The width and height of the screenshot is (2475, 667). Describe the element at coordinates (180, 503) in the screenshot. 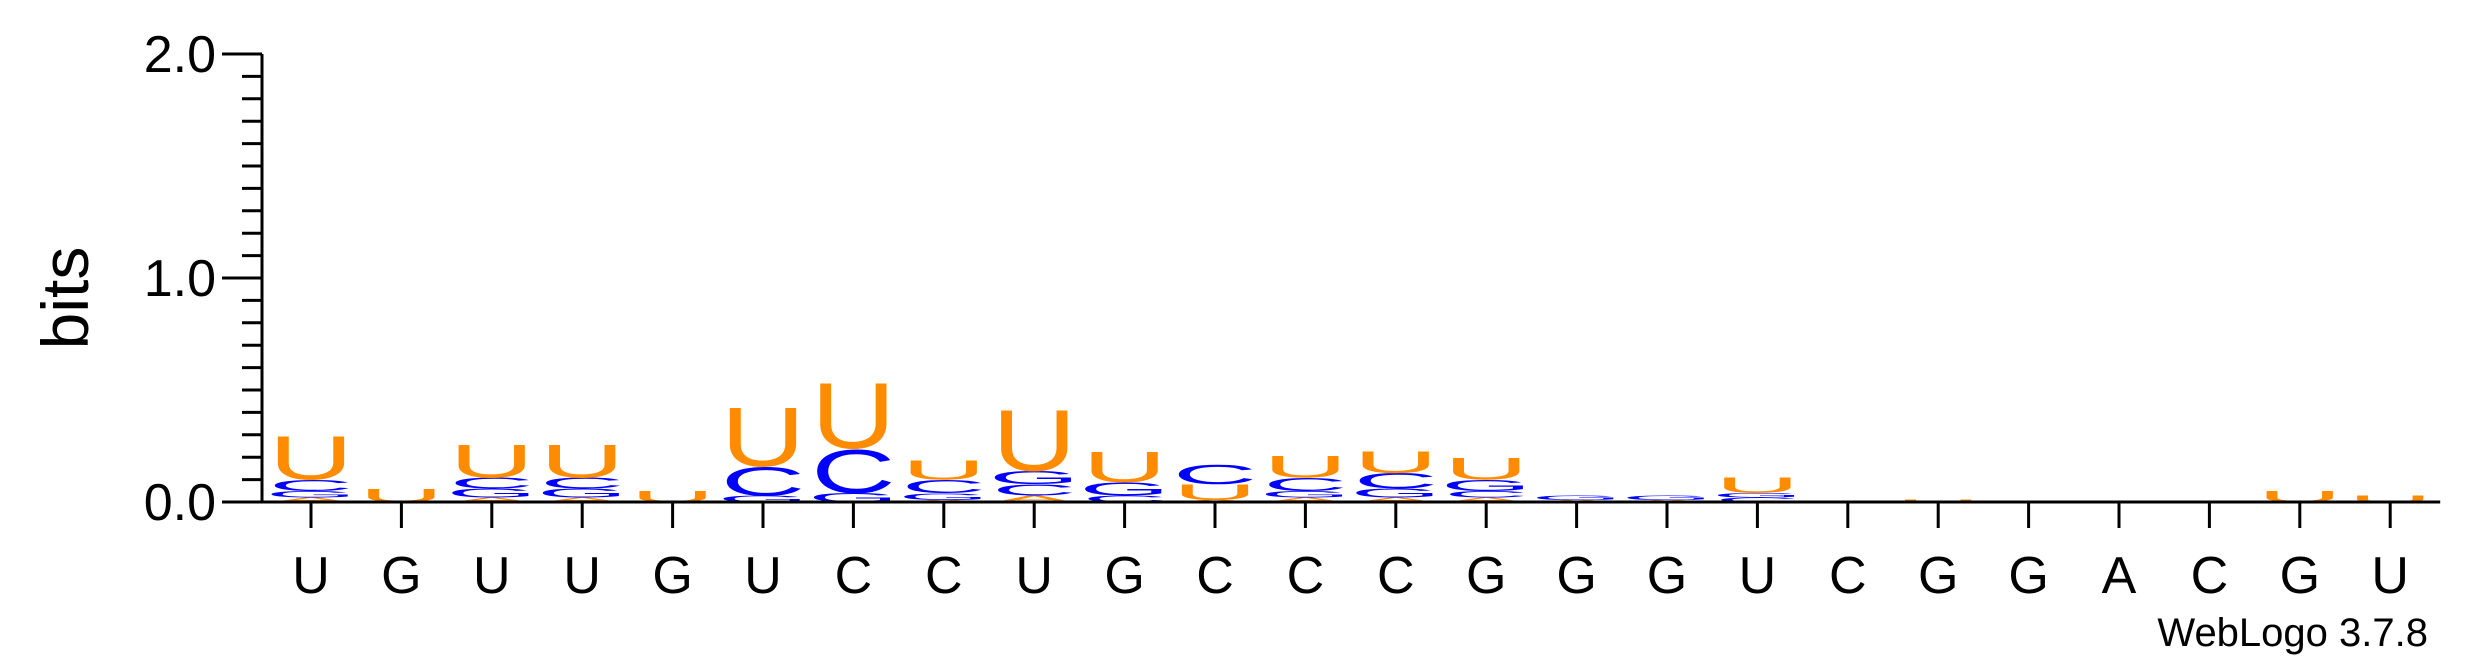

I see `y-tick-label: 0.0` at that location.